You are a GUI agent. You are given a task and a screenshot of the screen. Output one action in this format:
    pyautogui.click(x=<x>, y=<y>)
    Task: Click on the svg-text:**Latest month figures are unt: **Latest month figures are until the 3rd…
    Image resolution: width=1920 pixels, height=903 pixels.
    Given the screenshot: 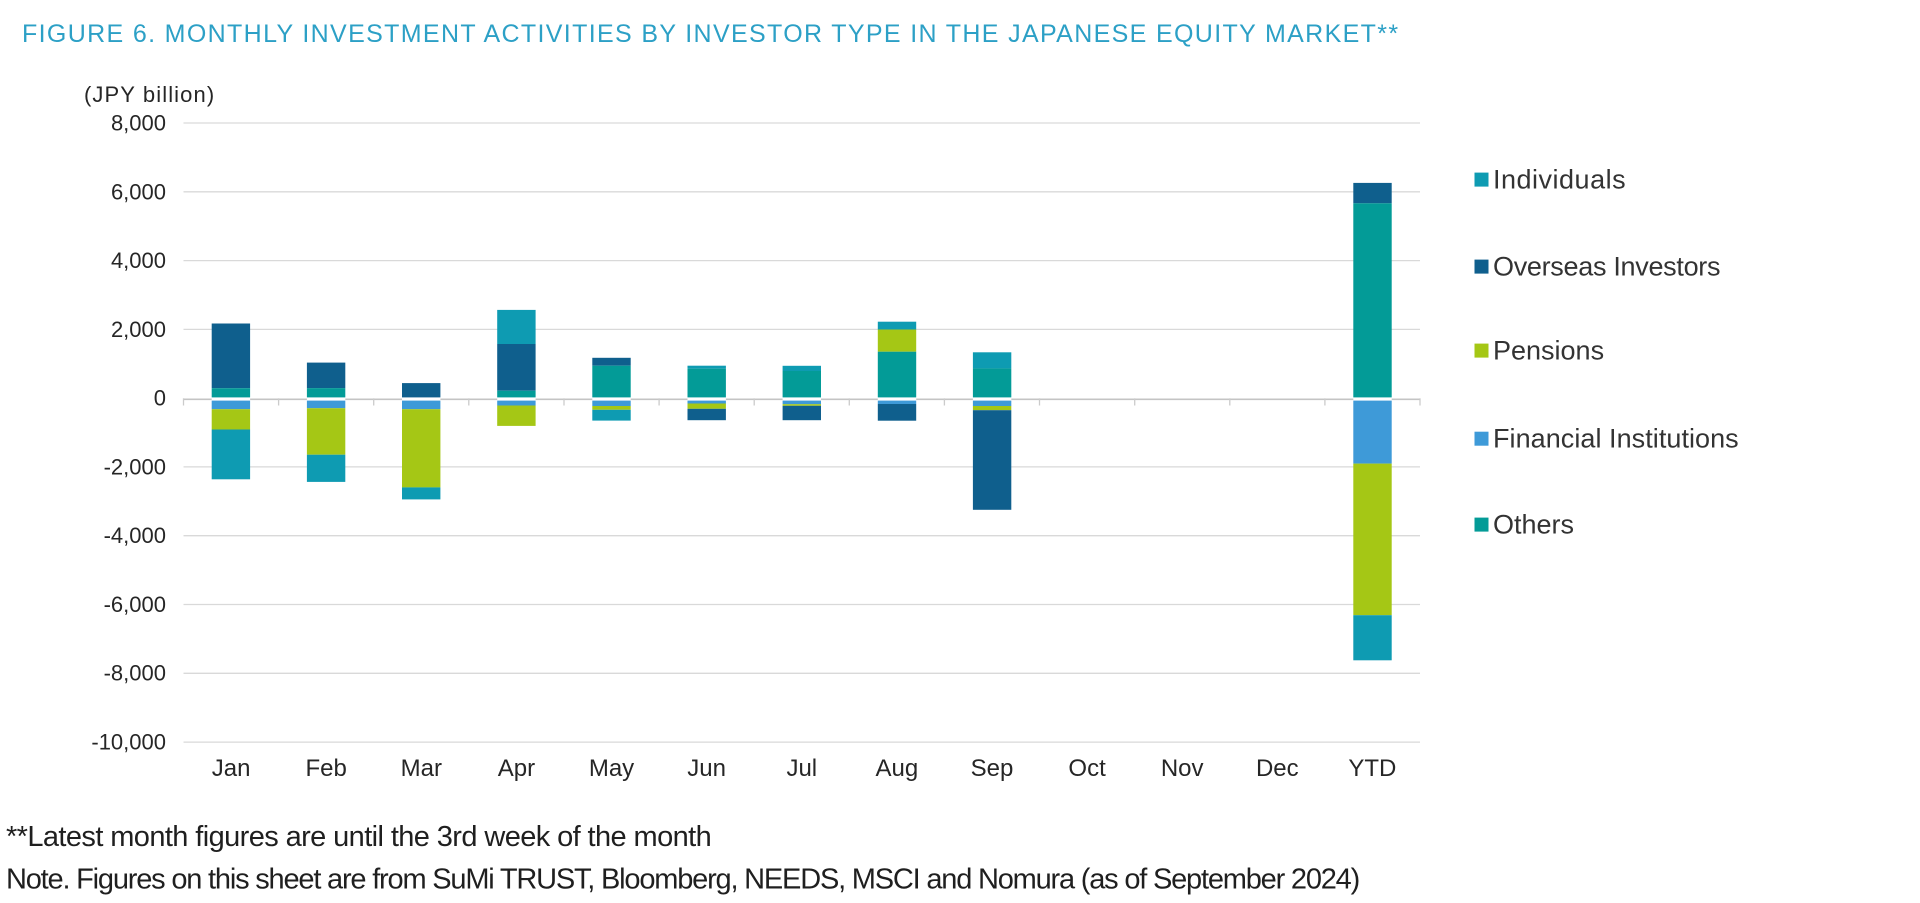 What is the action you would take?
    pyautogui.click(x=358, y=837)
    